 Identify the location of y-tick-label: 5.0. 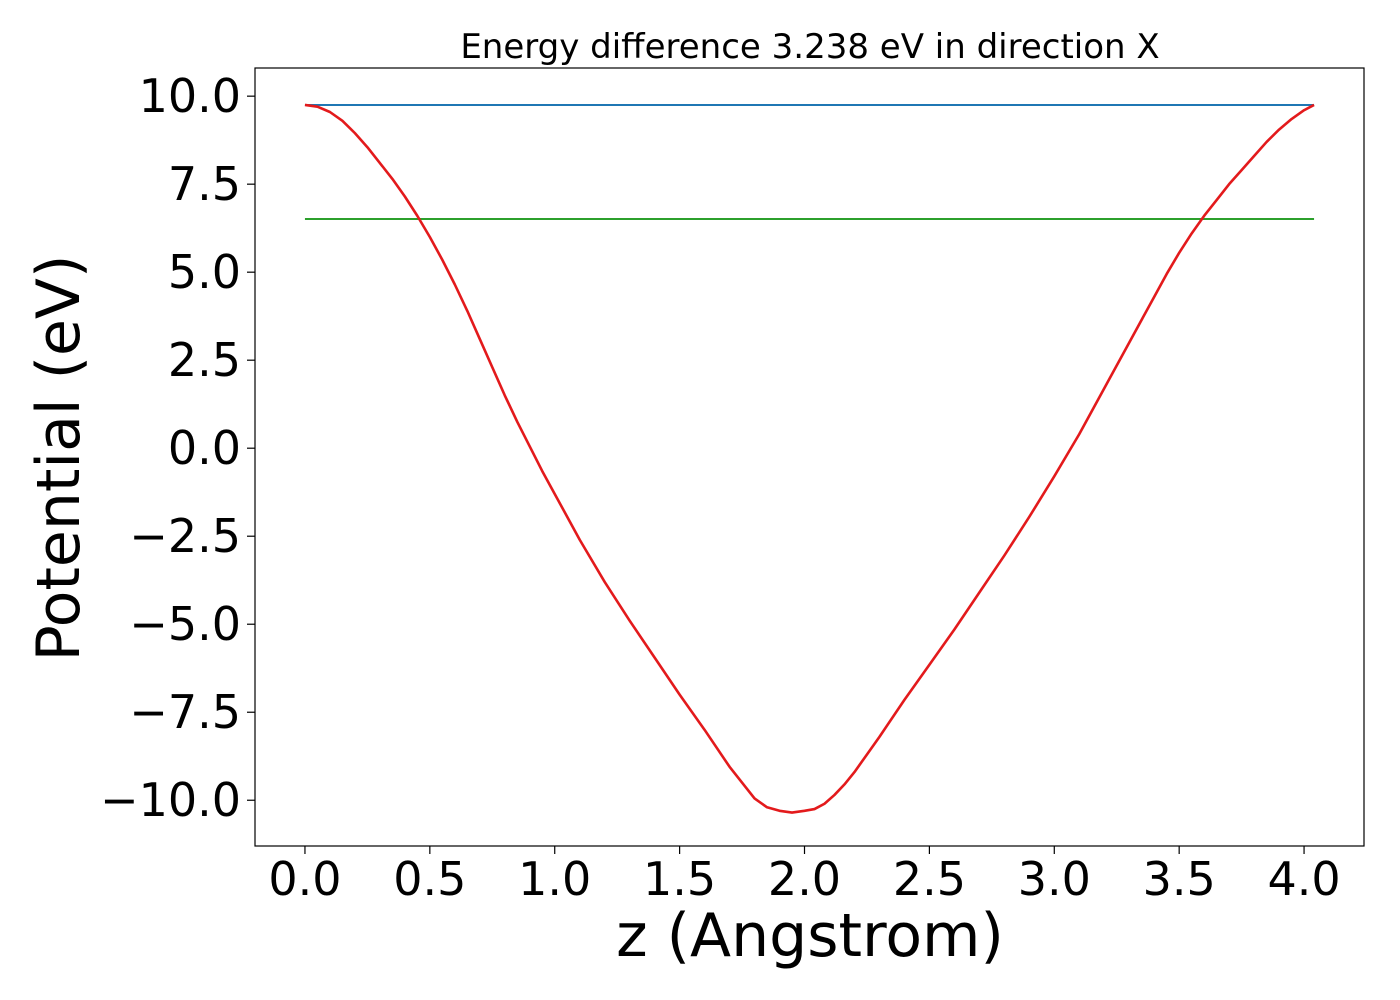
(204, 272).